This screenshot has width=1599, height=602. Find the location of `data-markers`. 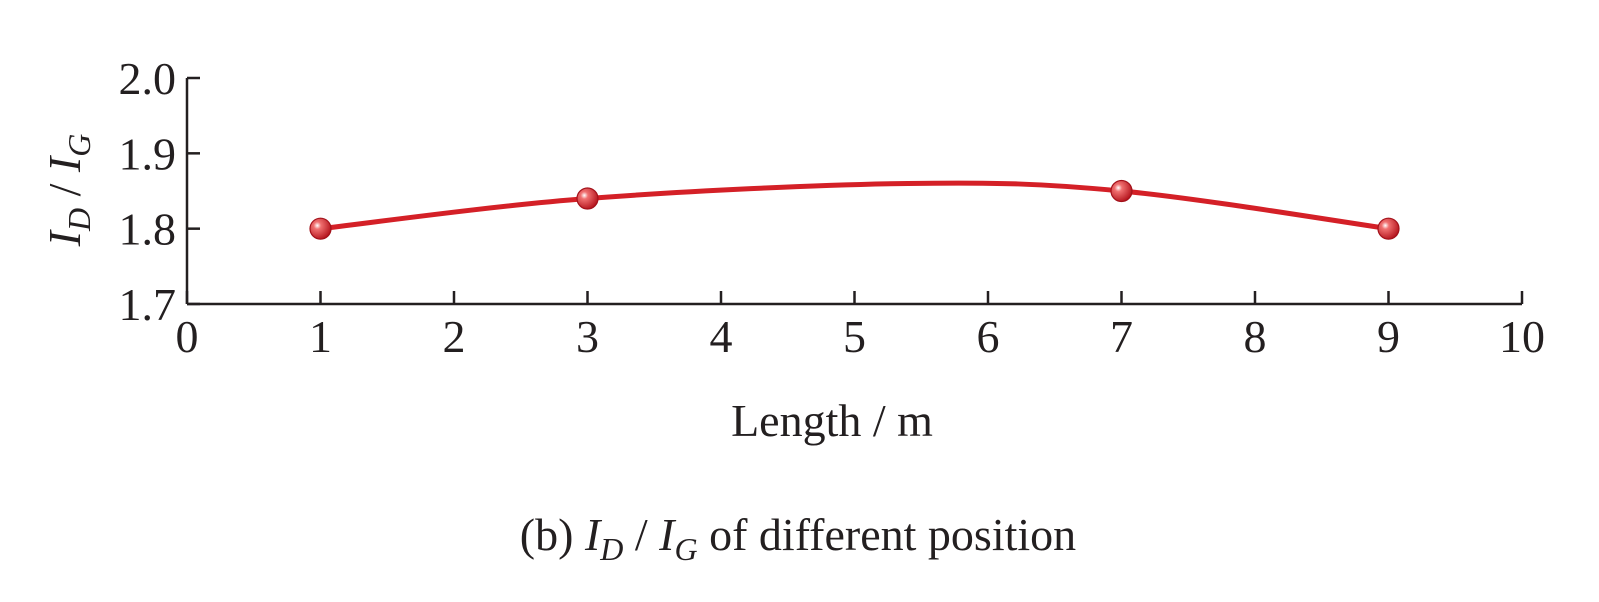

data-markers is located at coordinates (854, 209).